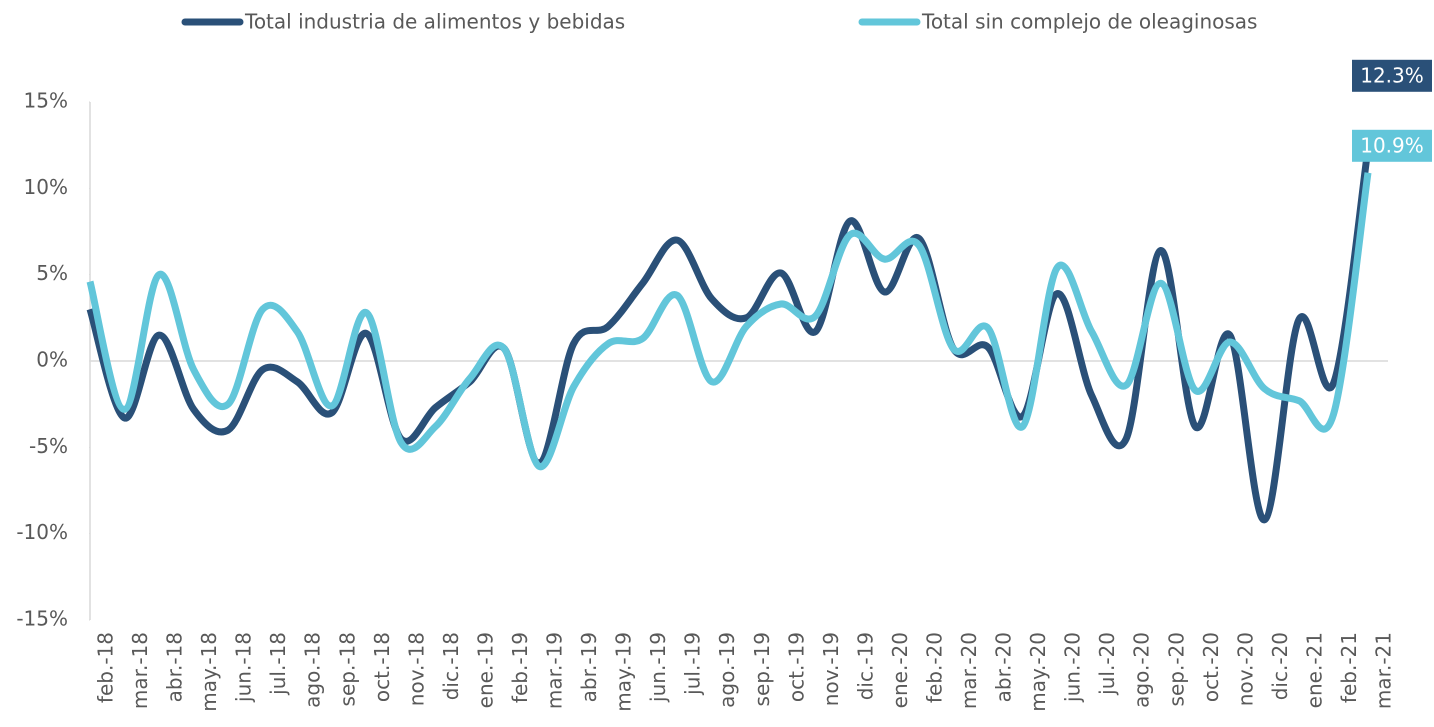  I want to click on x-tick-label: abr.-19, so click(589, 667).